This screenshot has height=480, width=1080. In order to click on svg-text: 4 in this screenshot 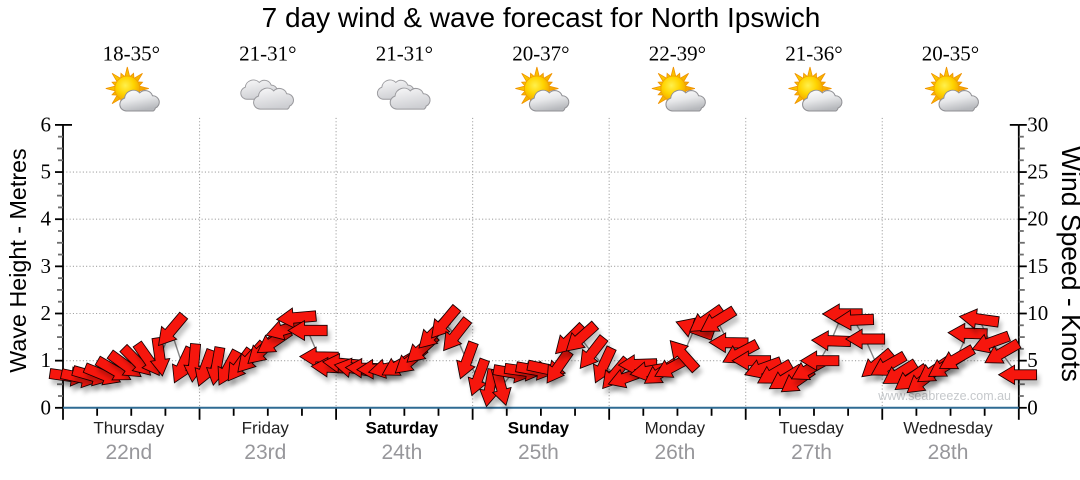, I will do `click(46, 219)`.